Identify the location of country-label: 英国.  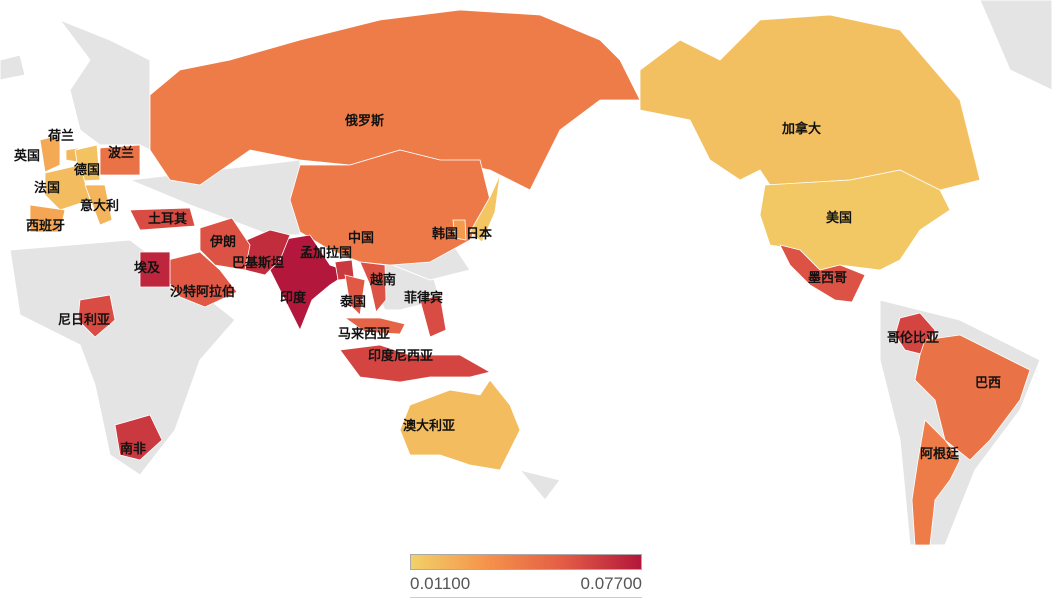
(26, 156).